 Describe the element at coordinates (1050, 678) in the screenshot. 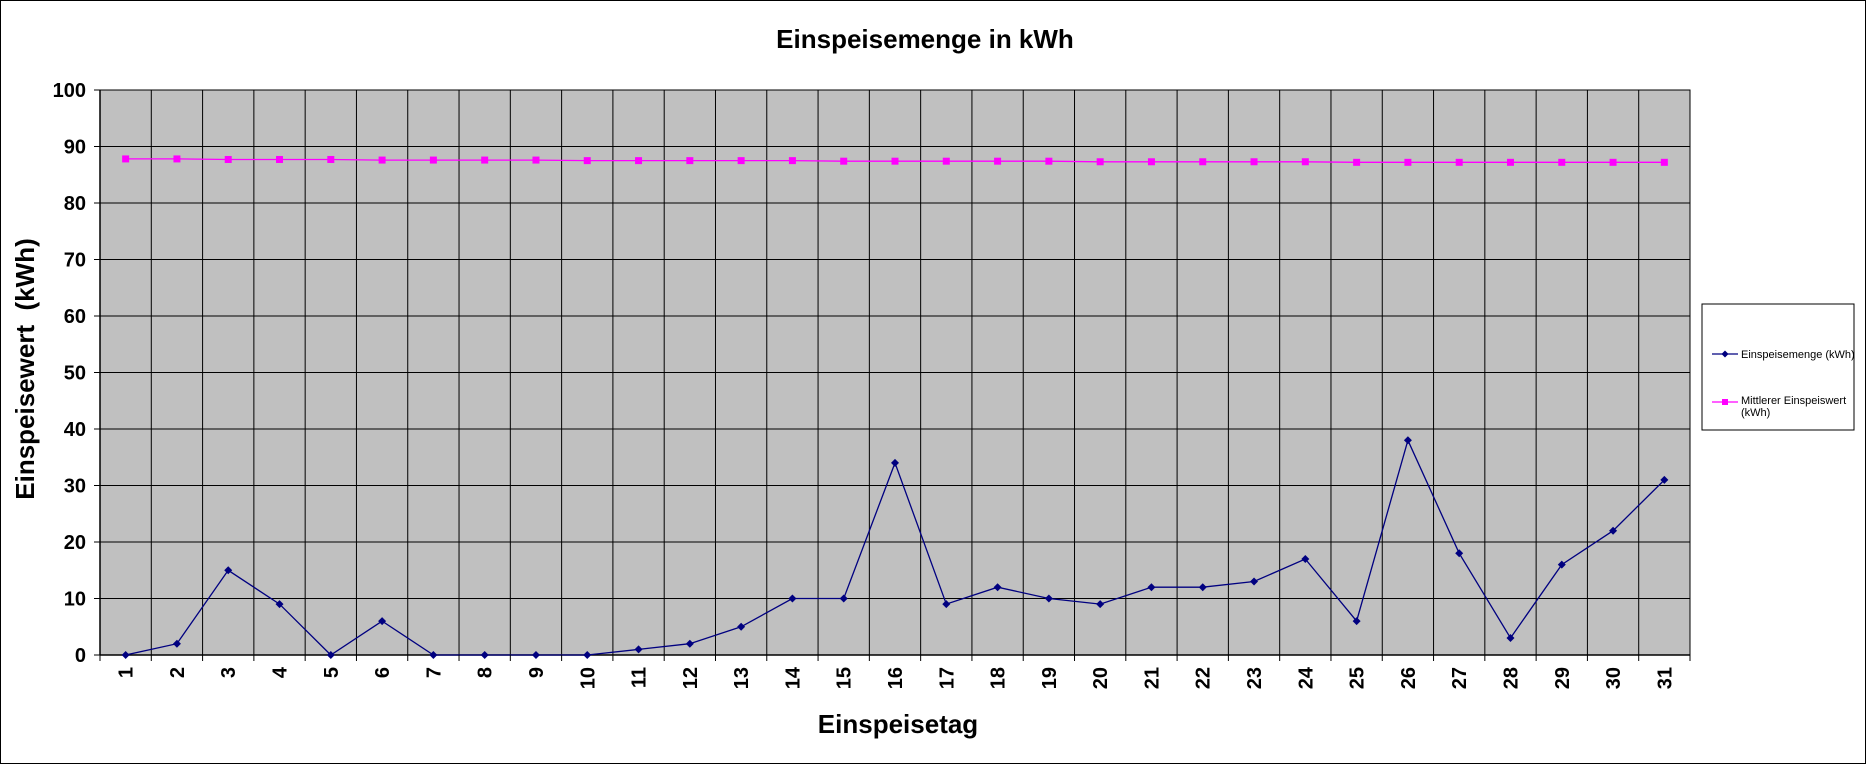

I see `x-tick-label: 19` at that location.